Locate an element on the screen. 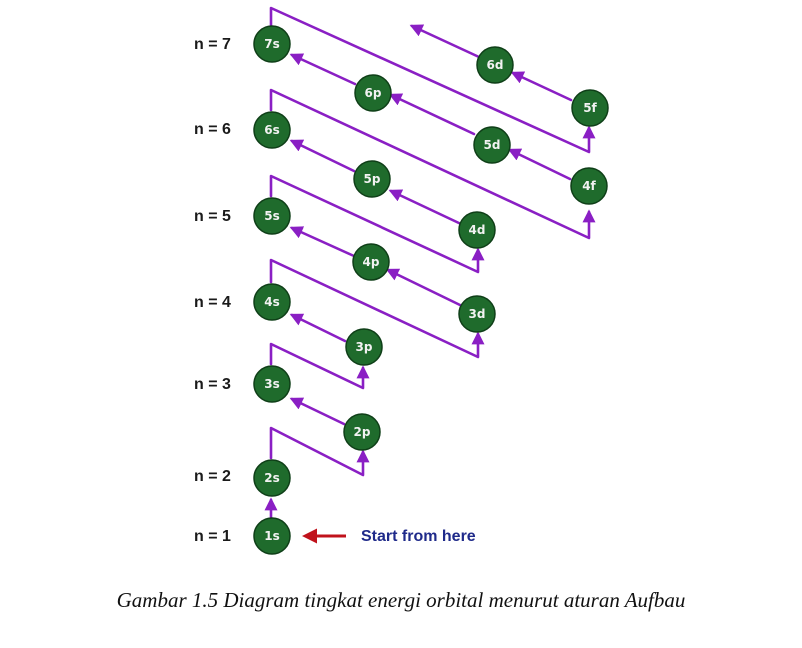 The image size is (802, 648). orbital-5p: 5p is located at coordinates (372, 179).